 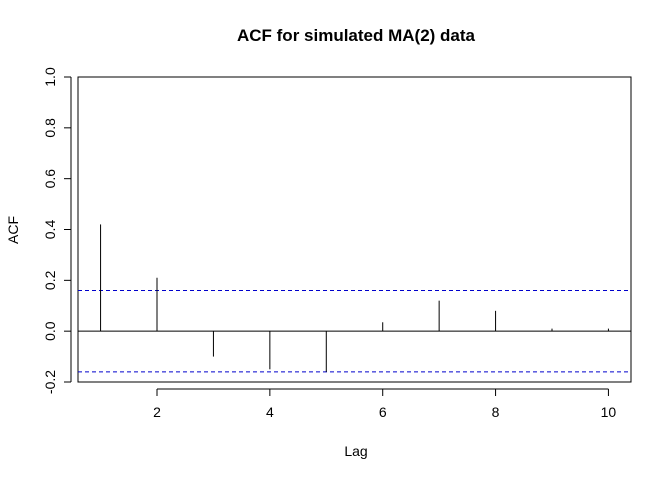 I want to click on y-axis: -0.2 0.0 0.2 0.4 0.6 0.8 1.0, so click(x=57, y=230).